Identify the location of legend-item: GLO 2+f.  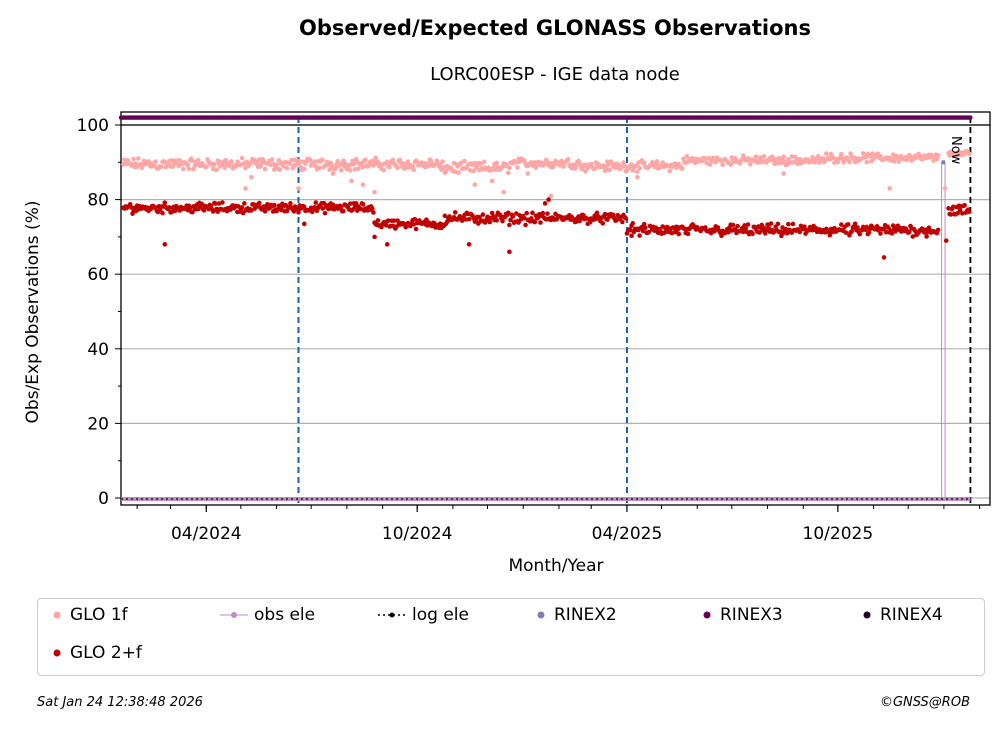
(96, 653).